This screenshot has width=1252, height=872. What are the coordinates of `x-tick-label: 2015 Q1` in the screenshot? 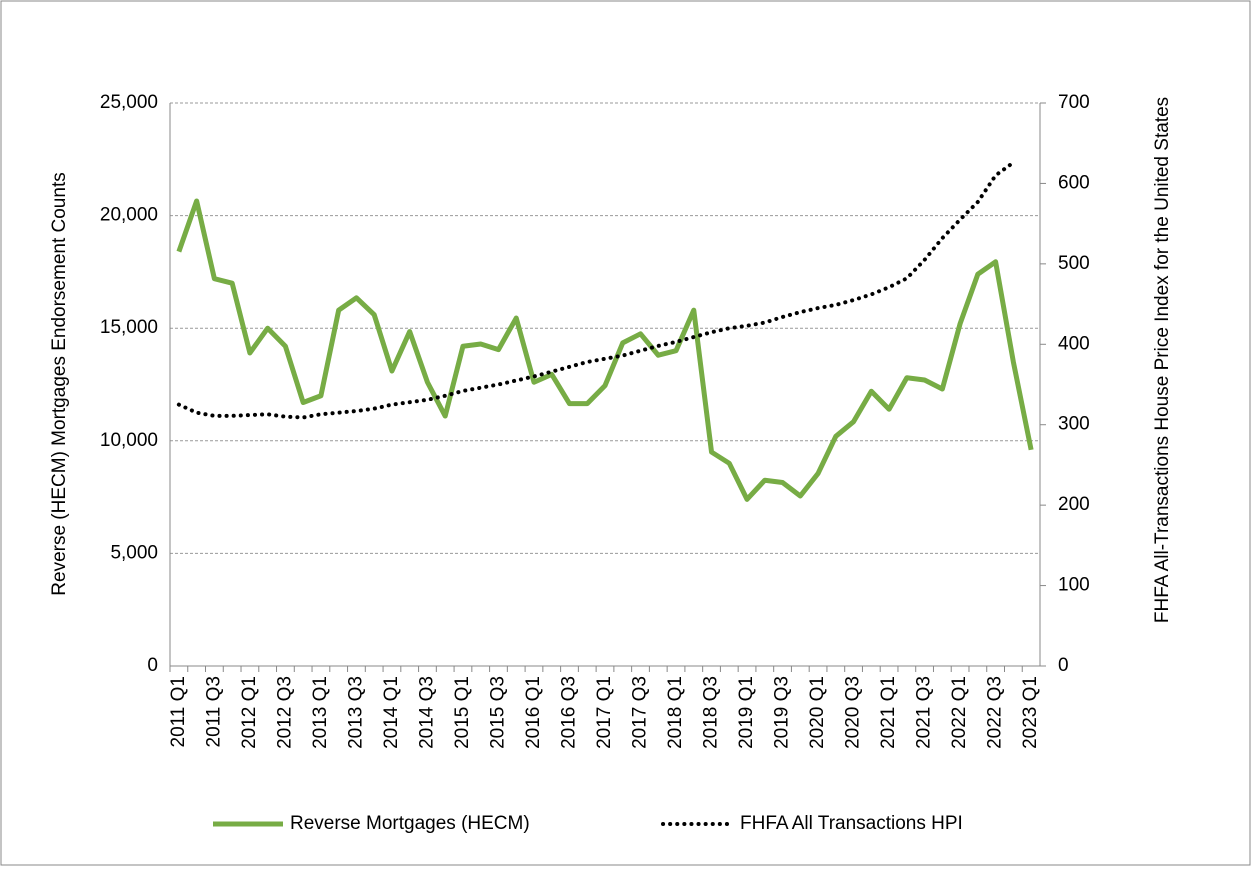 It's located at (462, 712).